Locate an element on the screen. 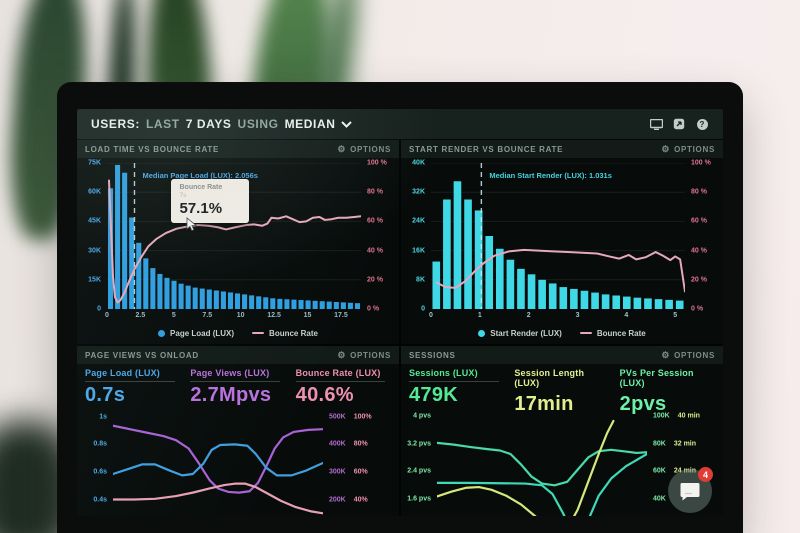  axis-tick: 45K is located at coordinates (94, 221).